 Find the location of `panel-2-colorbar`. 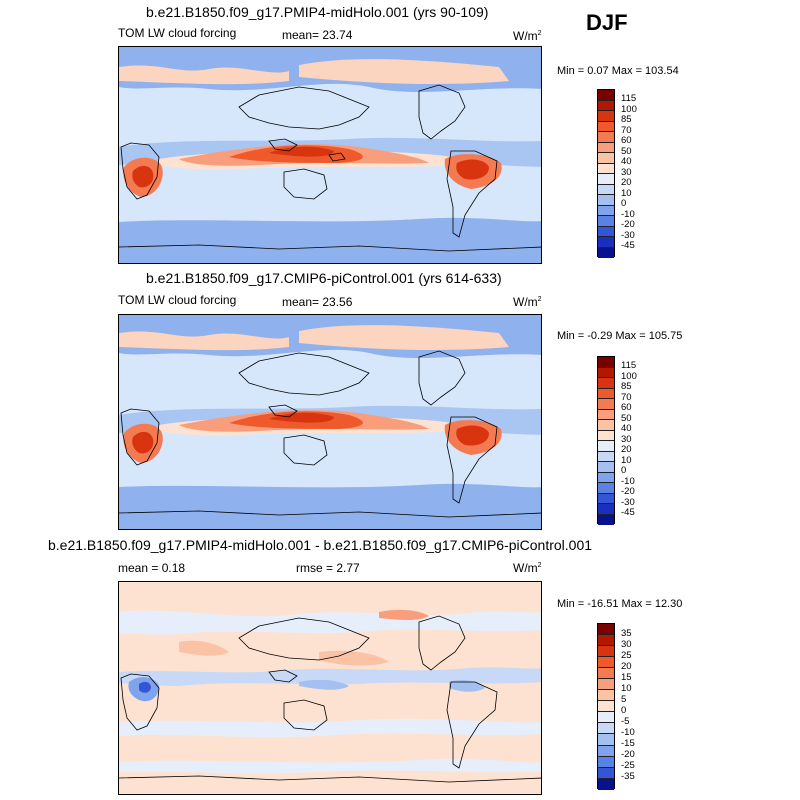

panel-2-colorbar is located at coordinates (606, 440).